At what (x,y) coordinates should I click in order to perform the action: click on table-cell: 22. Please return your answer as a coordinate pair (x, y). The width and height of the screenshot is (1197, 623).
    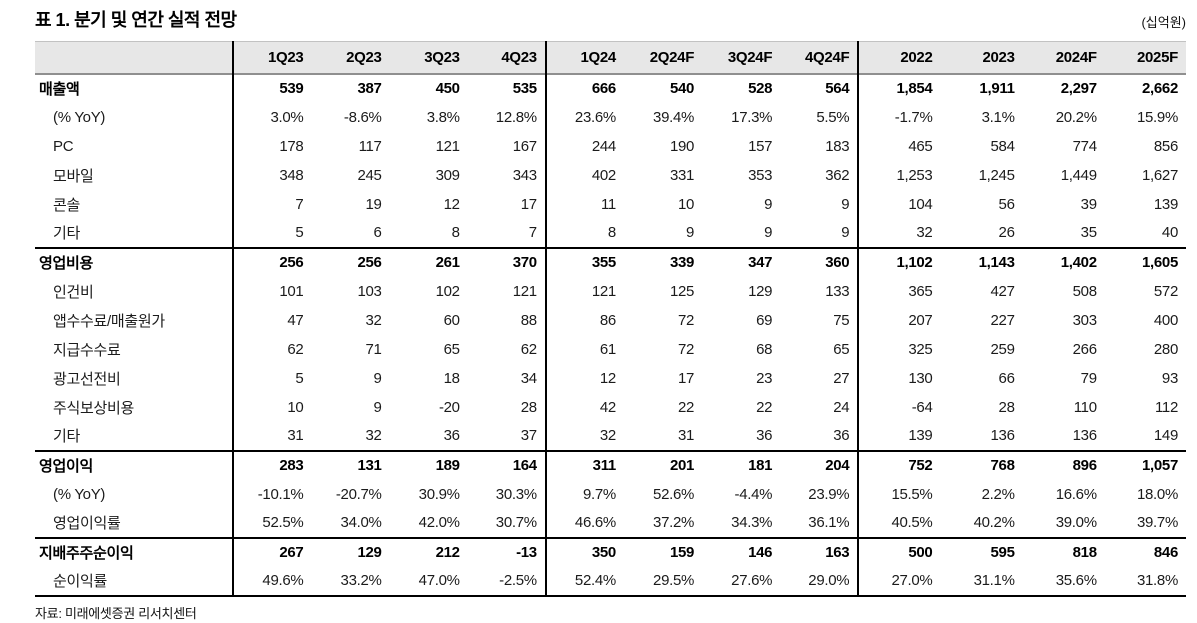
    Looking at the image, I should click on (764, 407).